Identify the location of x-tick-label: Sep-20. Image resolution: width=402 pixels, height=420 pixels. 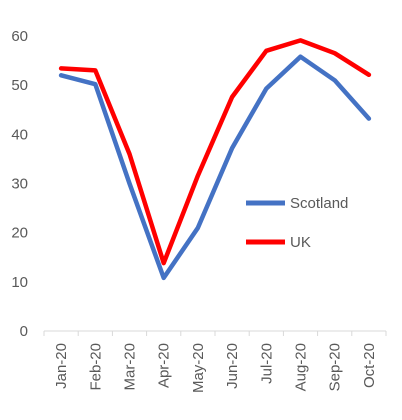
(335, 367).